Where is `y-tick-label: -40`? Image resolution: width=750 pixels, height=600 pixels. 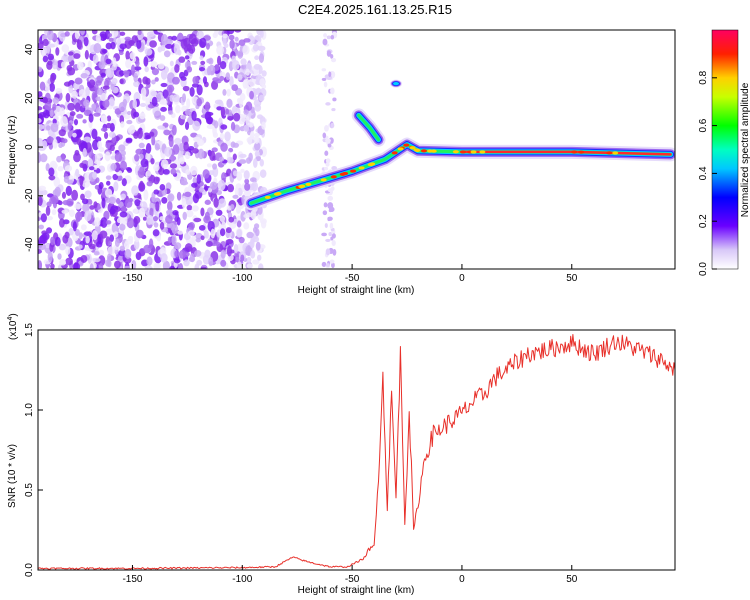
y-tick-label: -40 is located at coordinates (29, 244).